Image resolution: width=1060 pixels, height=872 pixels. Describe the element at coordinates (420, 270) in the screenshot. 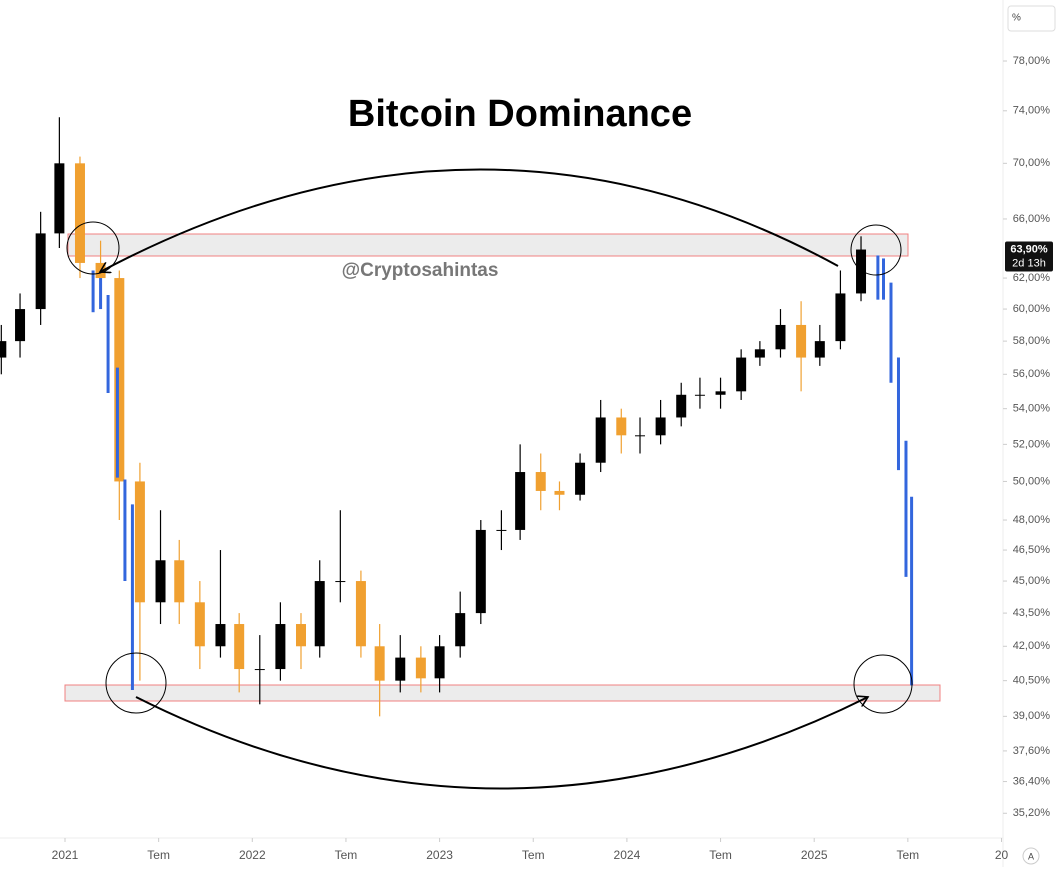

I see `watermark: @Cryptosahintas` at that location.